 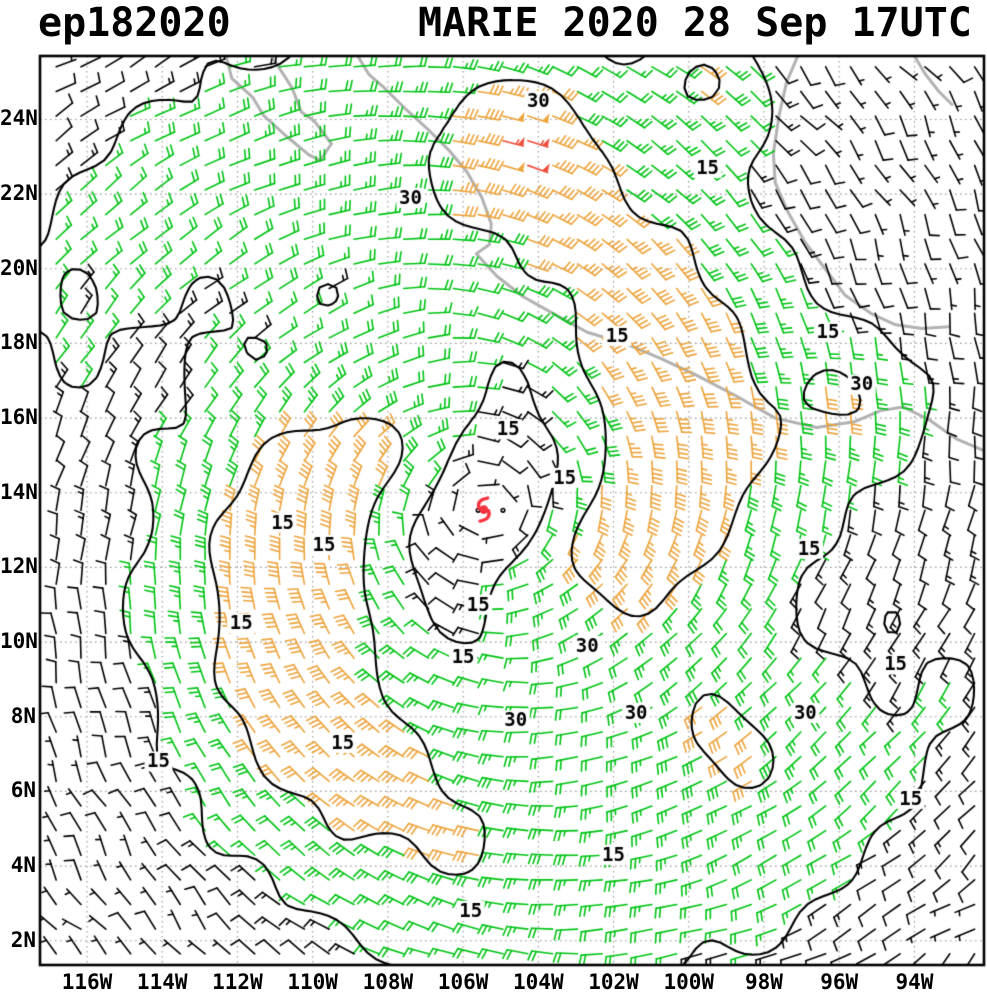 I want to click on y-axis-tick-label: 4N, so click(x=23, y=865).